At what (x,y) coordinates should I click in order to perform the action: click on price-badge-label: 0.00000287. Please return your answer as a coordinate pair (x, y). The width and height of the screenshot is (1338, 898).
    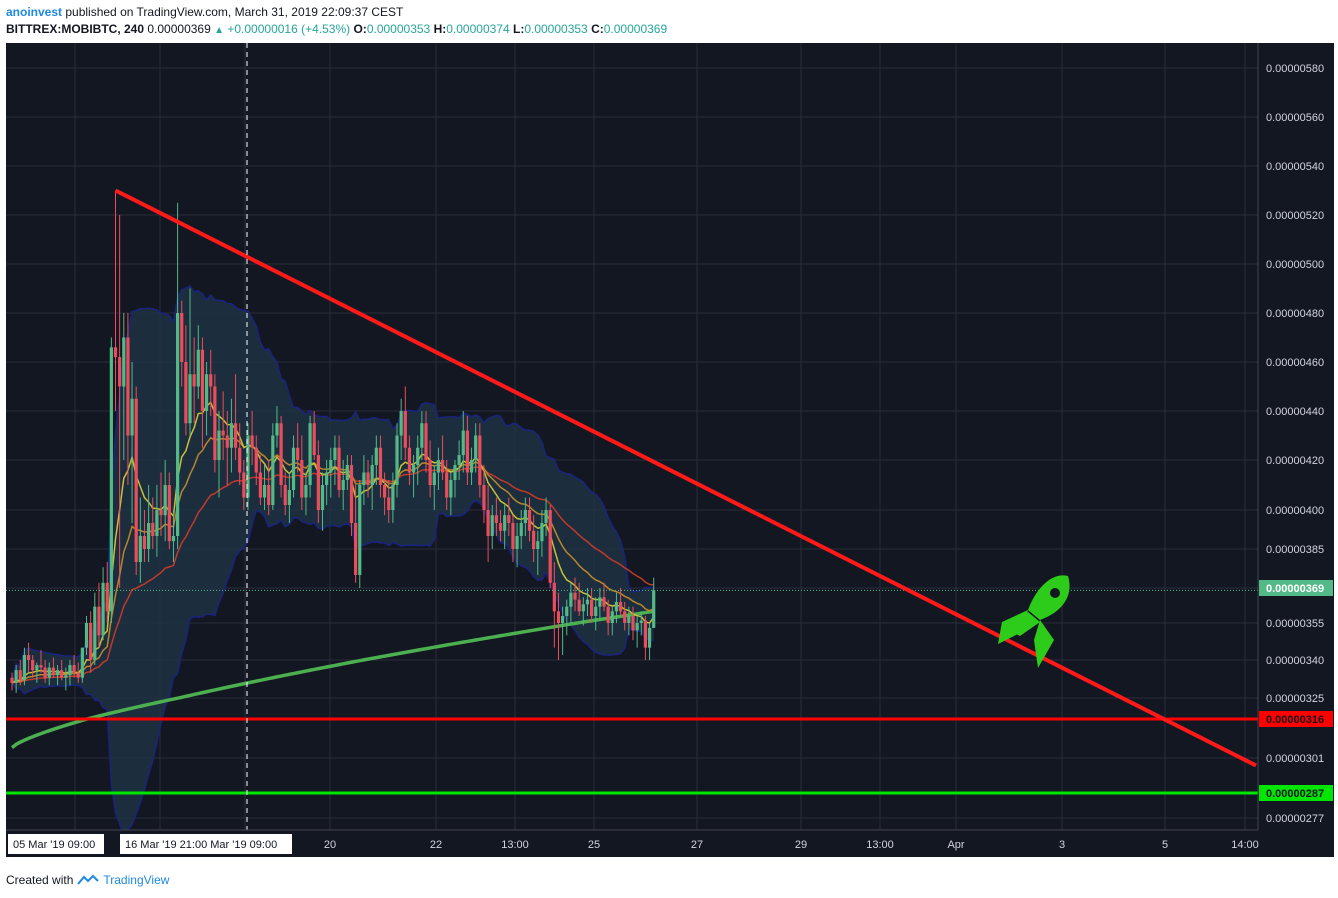
    Looking at the image, I should click on (1295, 794).